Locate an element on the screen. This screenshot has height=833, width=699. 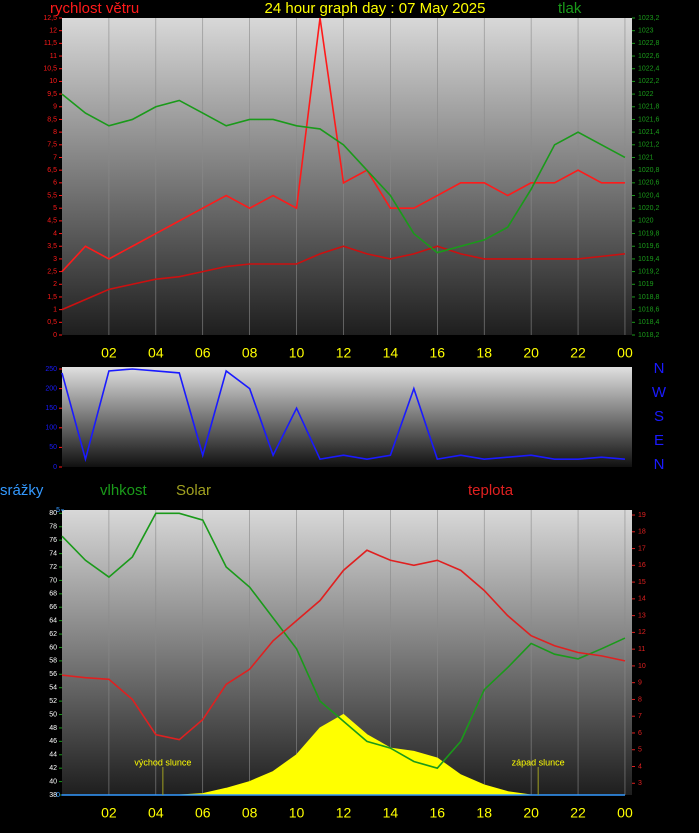
y2-tick-label: 16 is located at coordinates (642, 565).